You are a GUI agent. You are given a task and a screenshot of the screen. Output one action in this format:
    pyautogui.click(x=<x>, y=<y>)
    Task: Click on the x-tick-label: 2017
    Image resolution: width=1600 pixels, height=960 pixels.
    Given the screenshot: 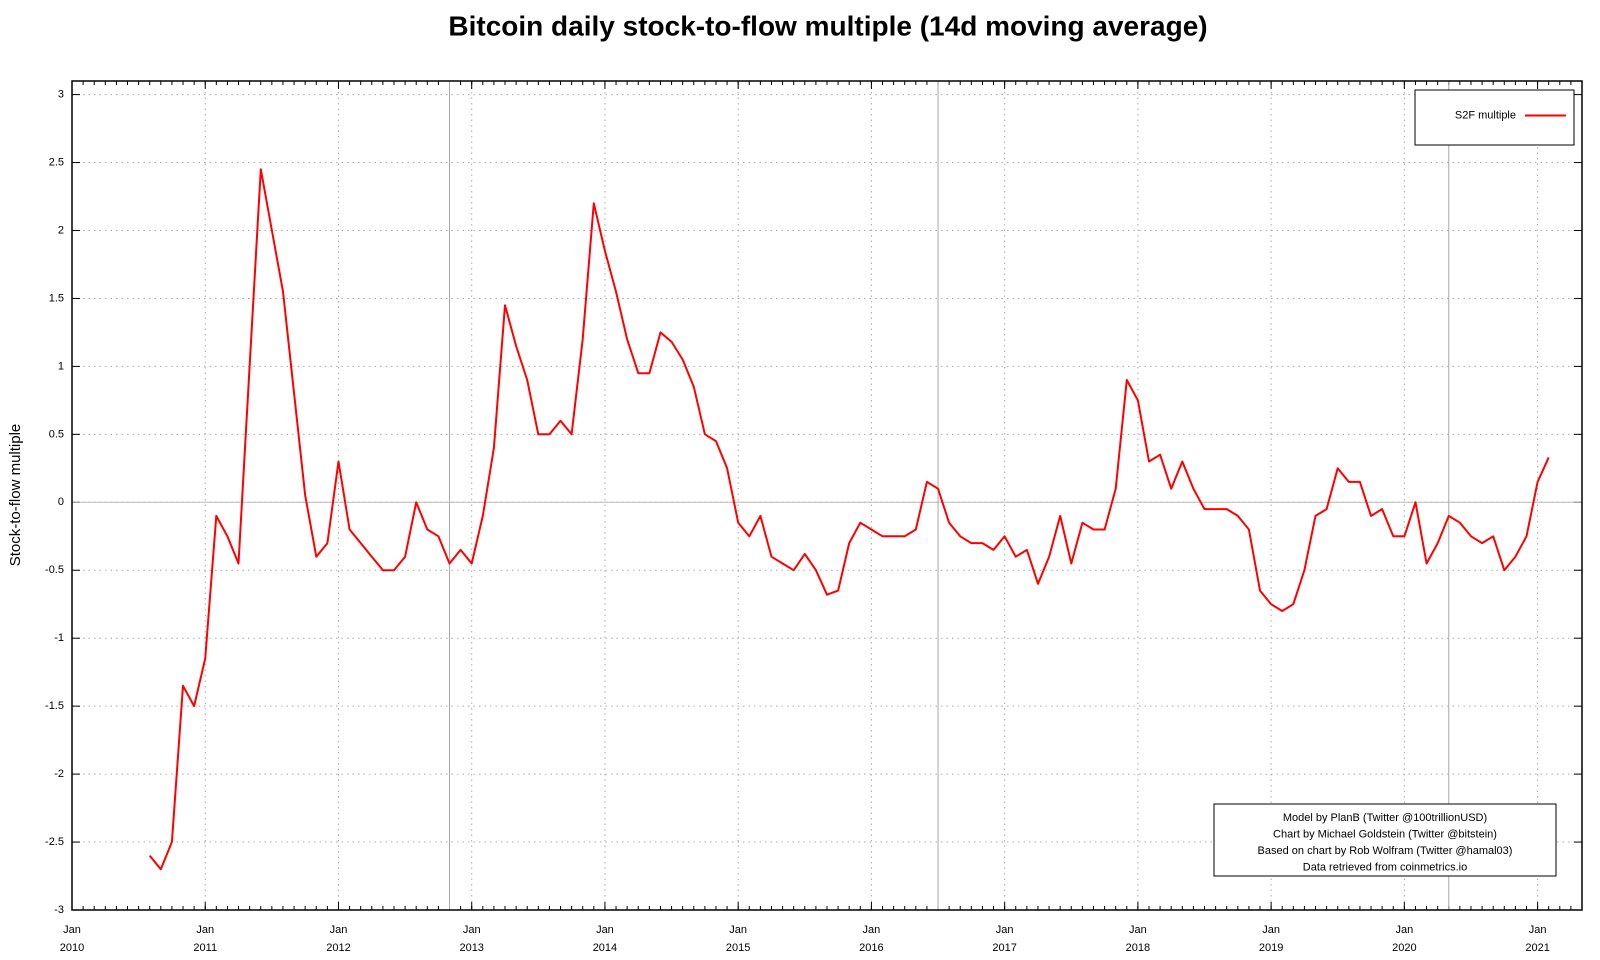 What is the action you would take?
    pyautogui.click(x=1004, y=948)
    